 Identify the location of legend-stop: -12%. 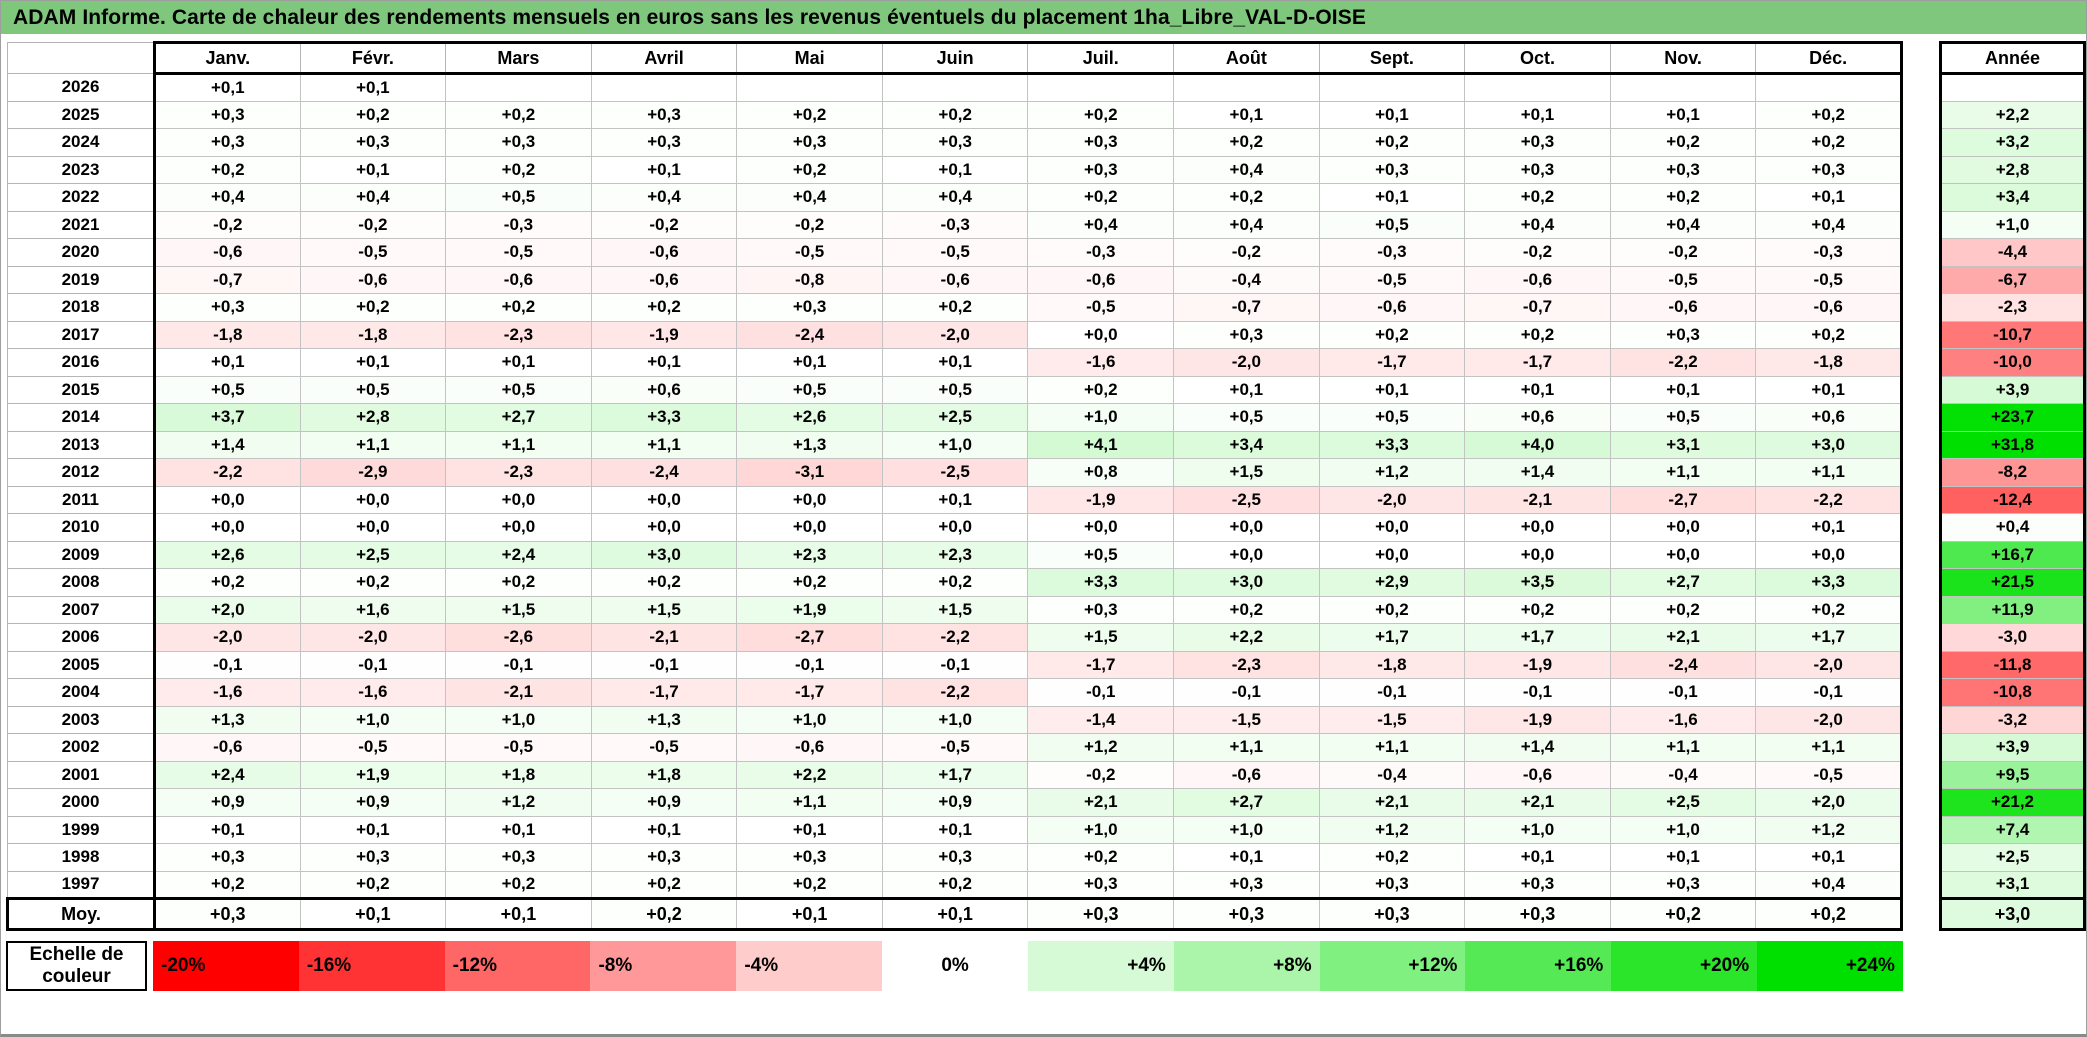
(517, 966).